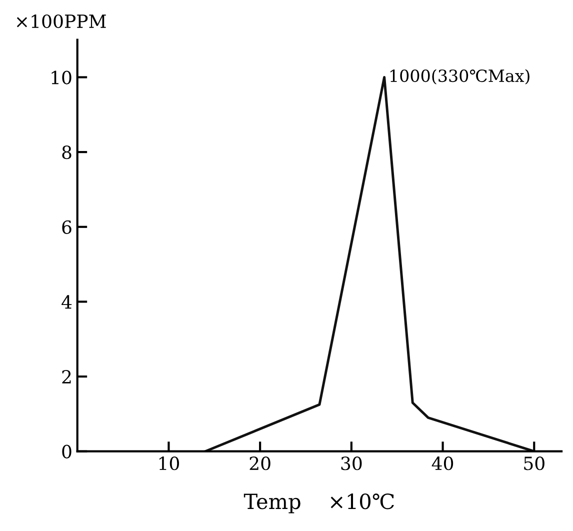  What do you see at coordinates (351, 463) in the screenshot?
I see `x-tick-label: 30` at bounding box center [351, 463].